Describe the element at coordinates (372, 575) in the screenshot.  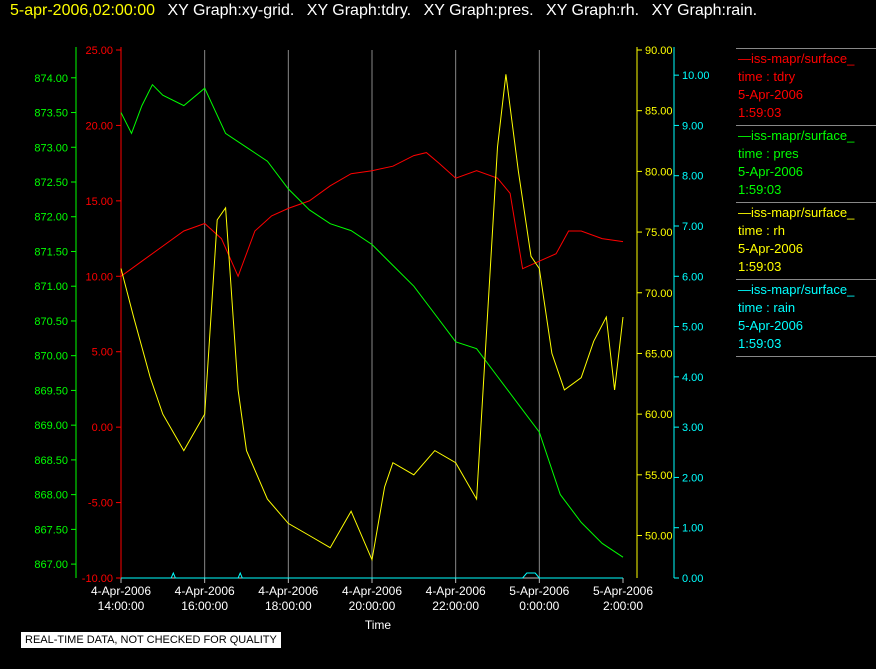
I see `series-line-rain` at that location.